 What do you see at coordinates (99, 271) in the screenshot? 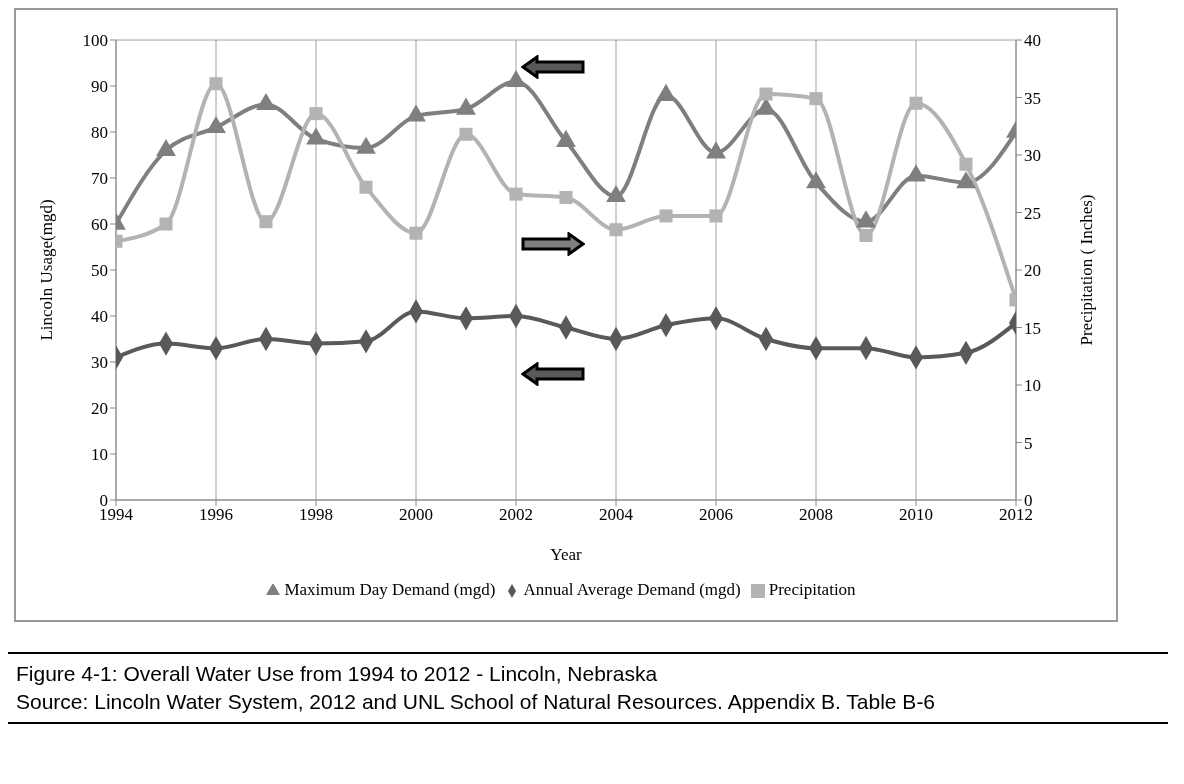
I see `y-tick-label: 50` at bounding box center [99, 271].